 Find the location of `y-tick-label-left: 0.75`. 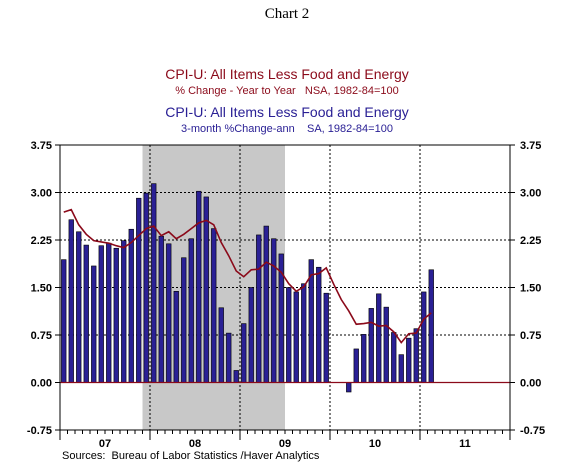

y-tick-label-left: 0.75 is located at coordinates (41, 336).